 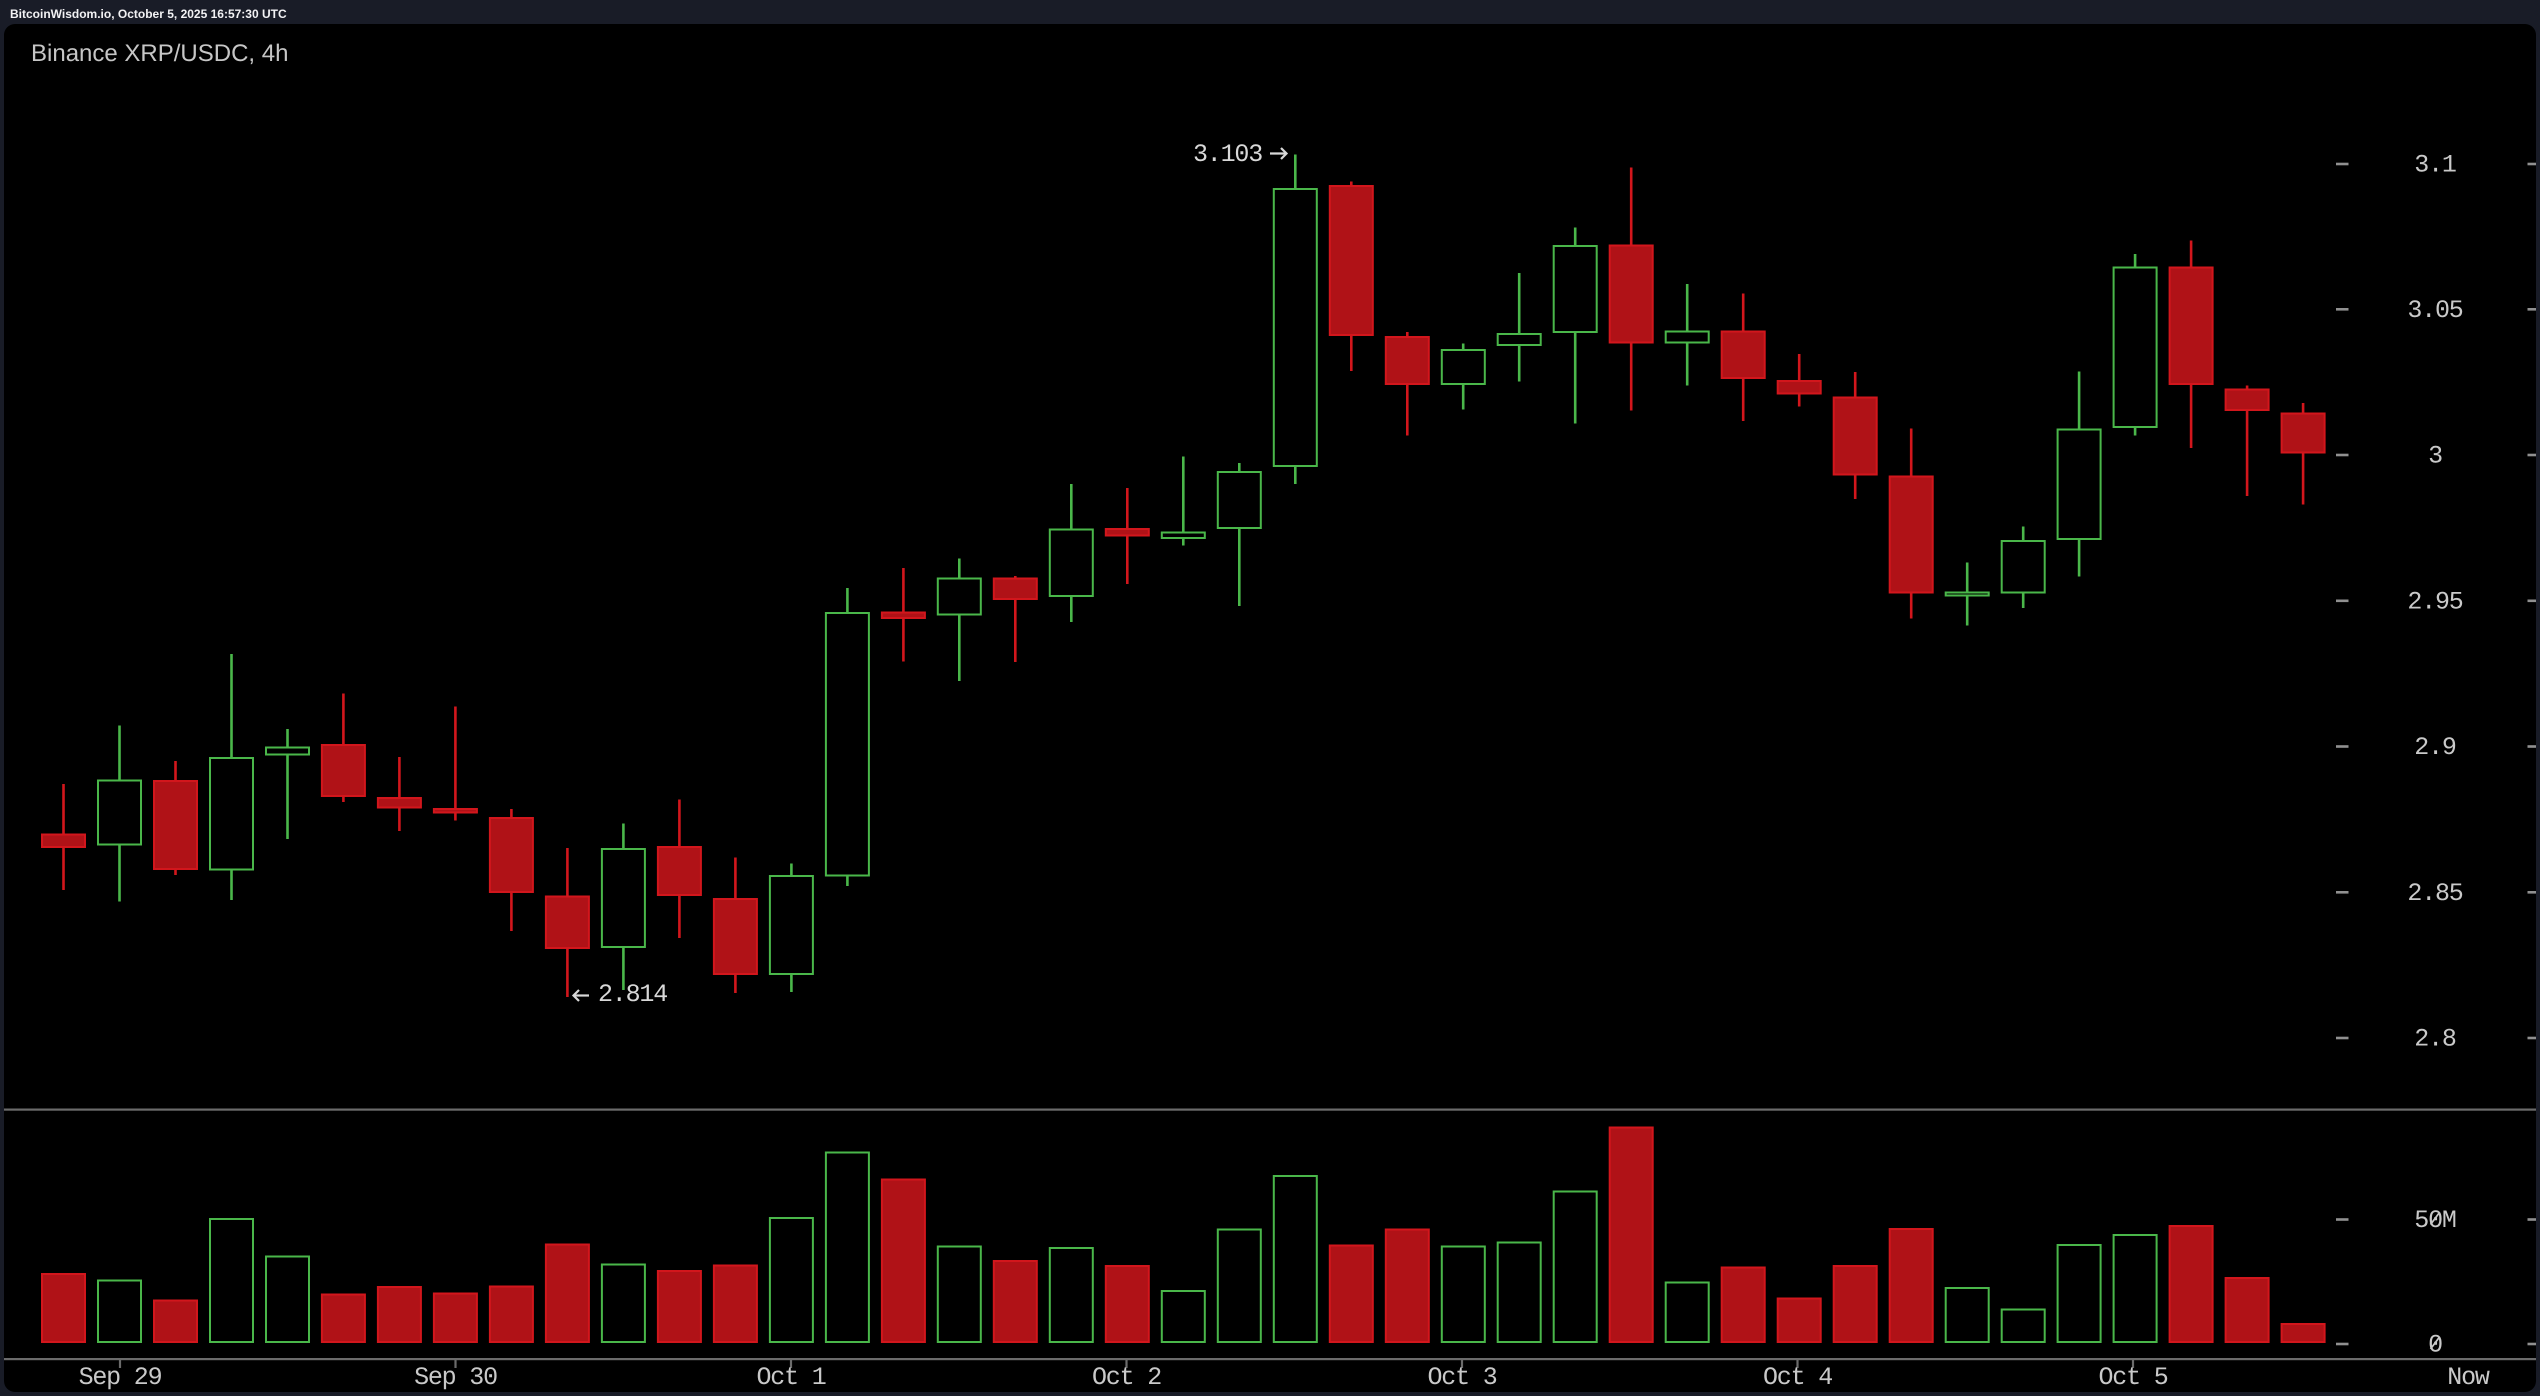 What do you see at coordinates (1461, 1377) in the screenshot?
I see `svg-text: Oct 3` at bounding box center [1461, 1377].